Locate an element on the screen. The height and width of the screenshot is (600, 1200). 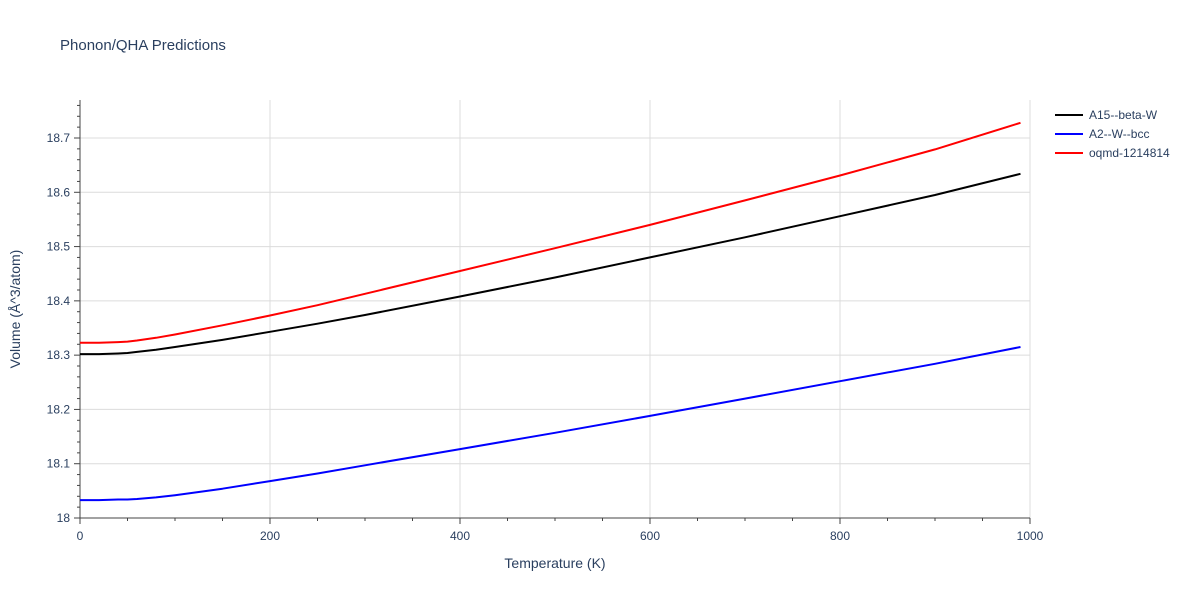
legend-item: A2--W--bcc is located at coordinates (1102, 134).